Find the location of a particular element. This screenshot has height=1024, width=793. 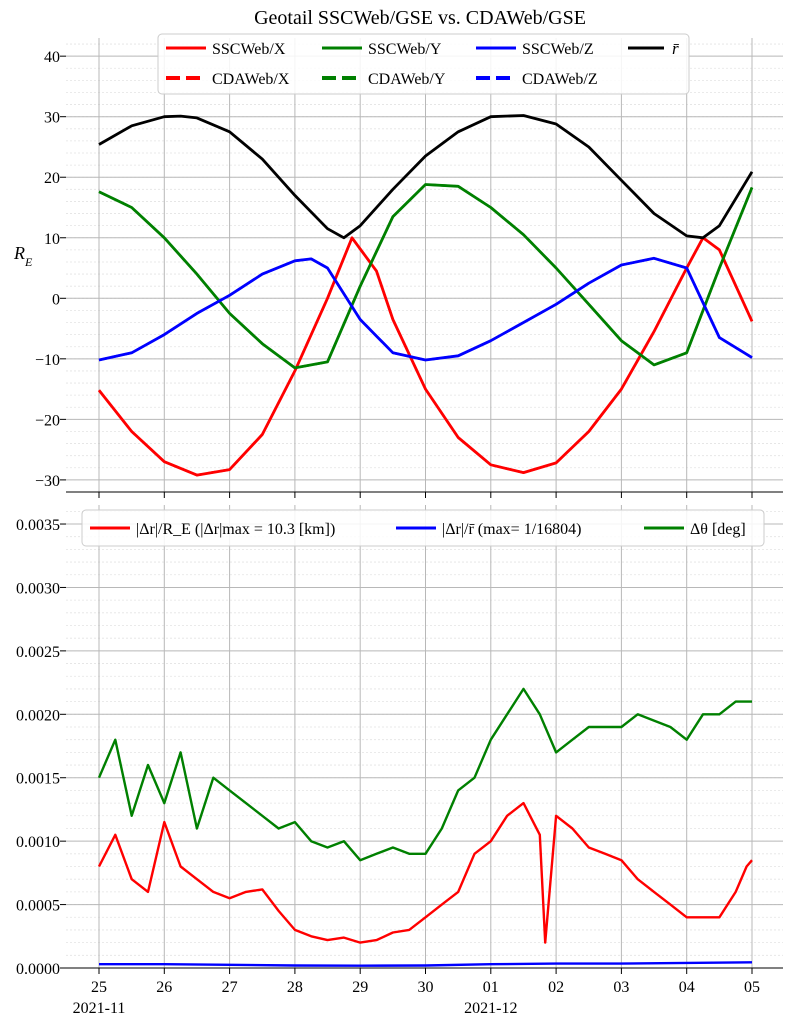

legend-label-rbar: r̄ is located at coordinates (676, 48).